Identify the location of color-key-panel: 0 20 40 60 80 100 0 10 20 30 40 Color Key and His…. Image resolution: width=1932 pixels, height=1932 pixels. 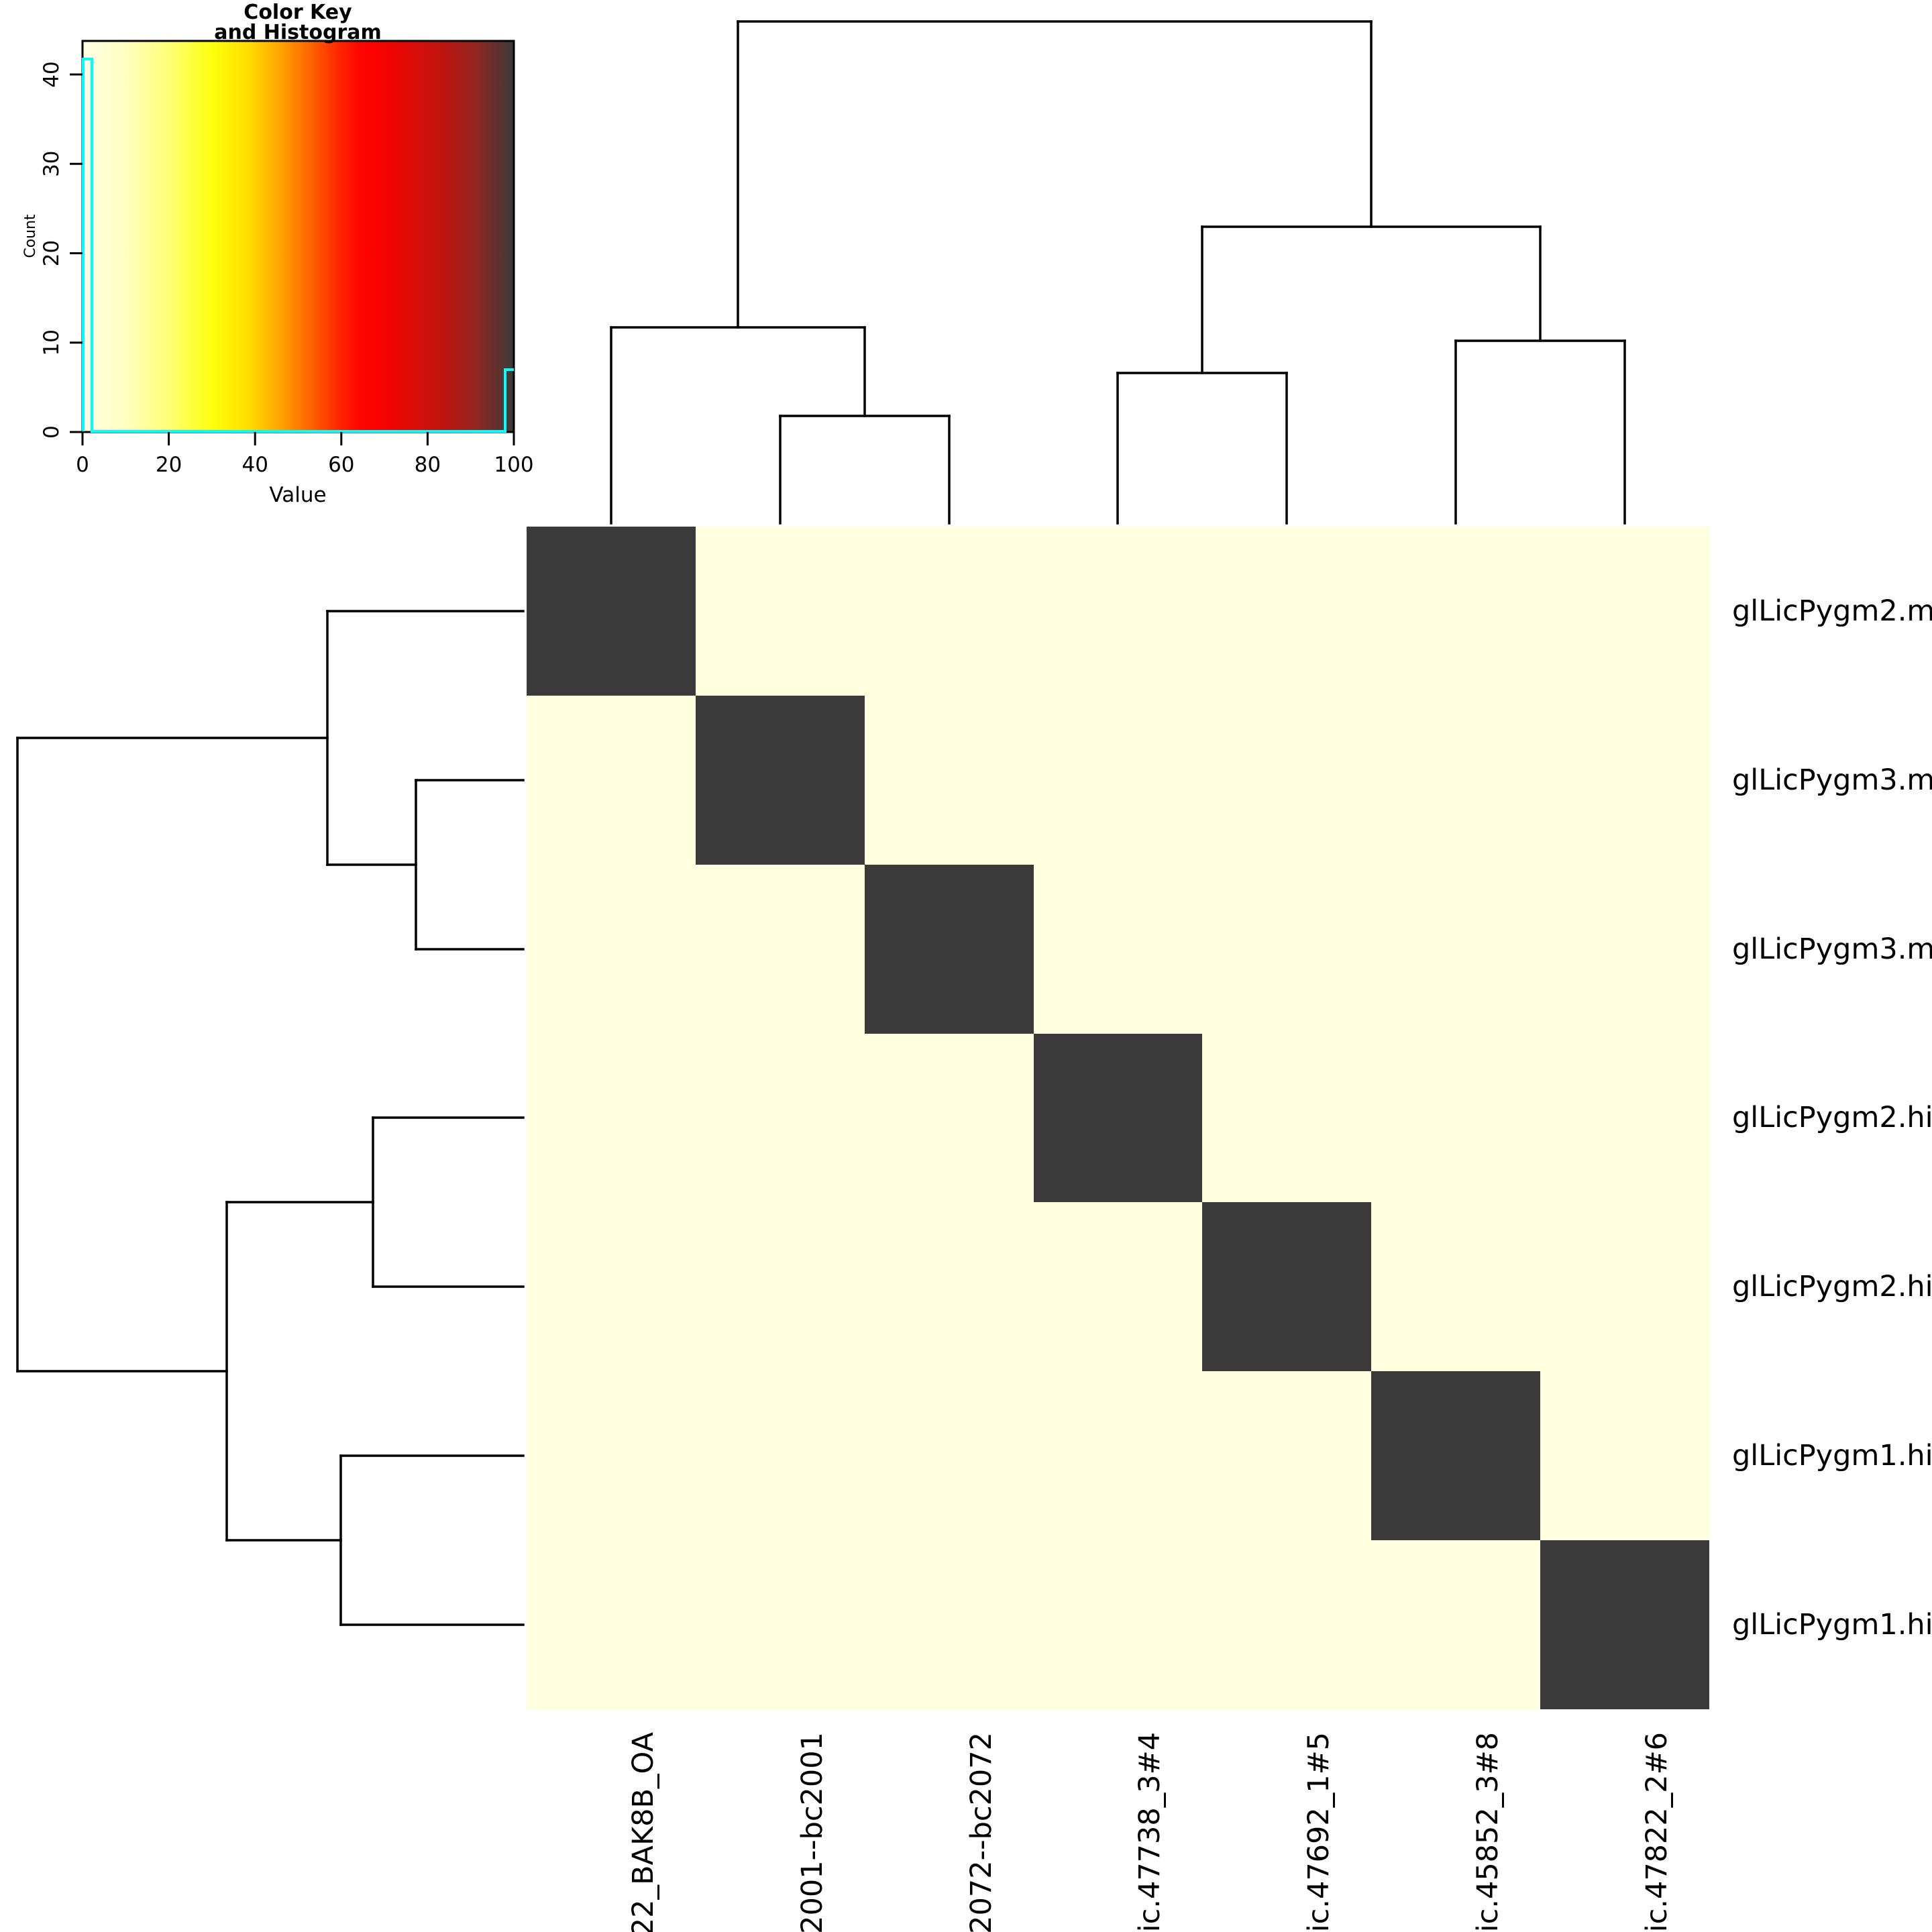
(278, 254).